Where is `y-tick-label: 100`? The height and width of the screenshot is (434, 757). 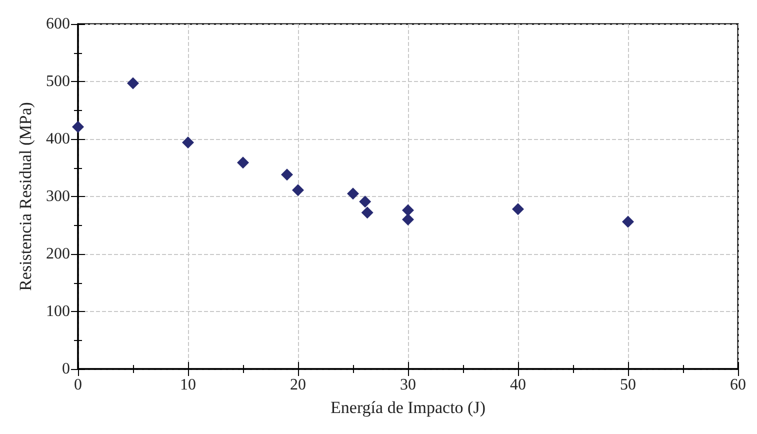 y-tick-label: 100 is located at coordinates (58, 311).